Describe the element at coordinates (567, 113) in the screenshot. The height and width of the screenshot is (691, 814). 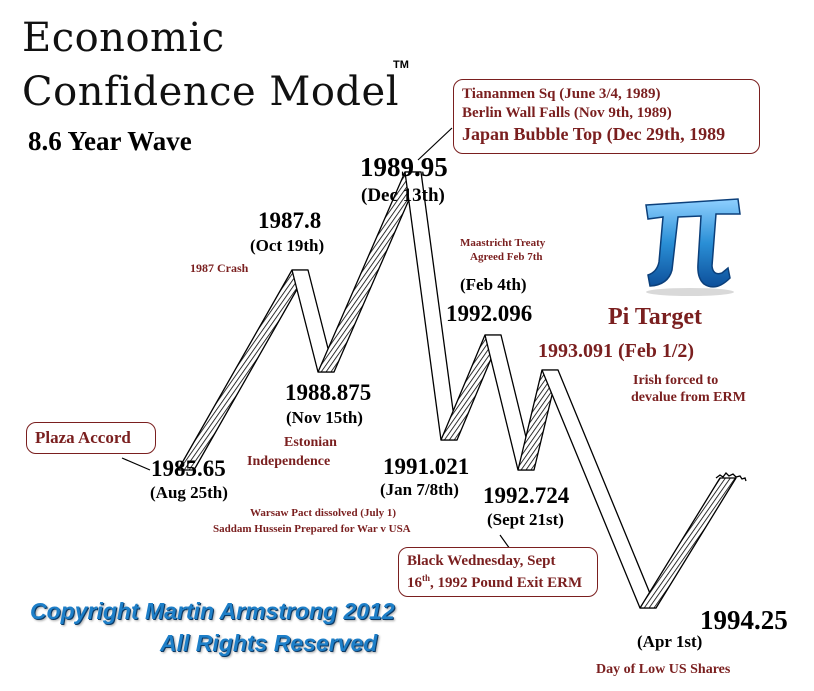
I see `event-berlin-wall: Berlin Wall Falls (Nov 9th, 1989)` at that location.